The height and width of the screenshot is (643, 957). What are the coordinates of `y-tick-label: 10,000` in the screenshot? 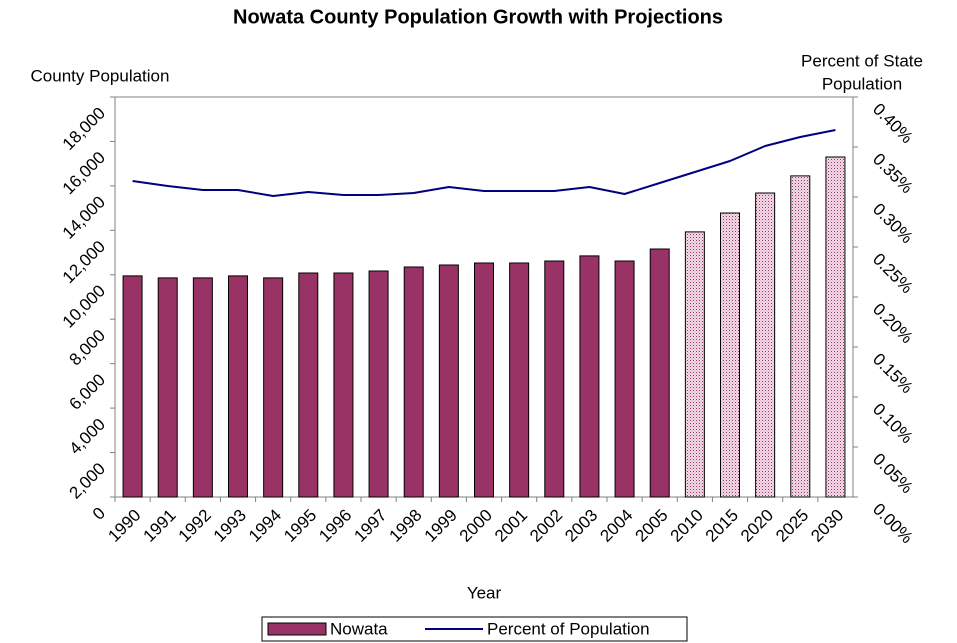 It's located at (84, 306).